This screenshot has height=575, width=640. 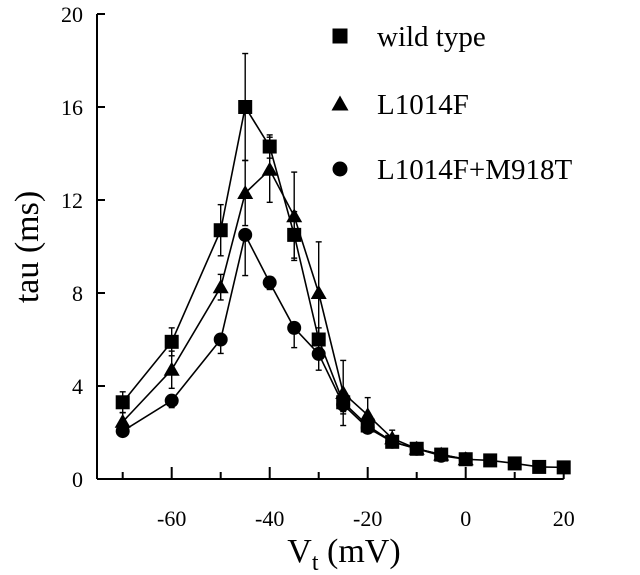 I want to click on legend: wild type L1014F L1014F+M918T, so click(x=451, y=103).